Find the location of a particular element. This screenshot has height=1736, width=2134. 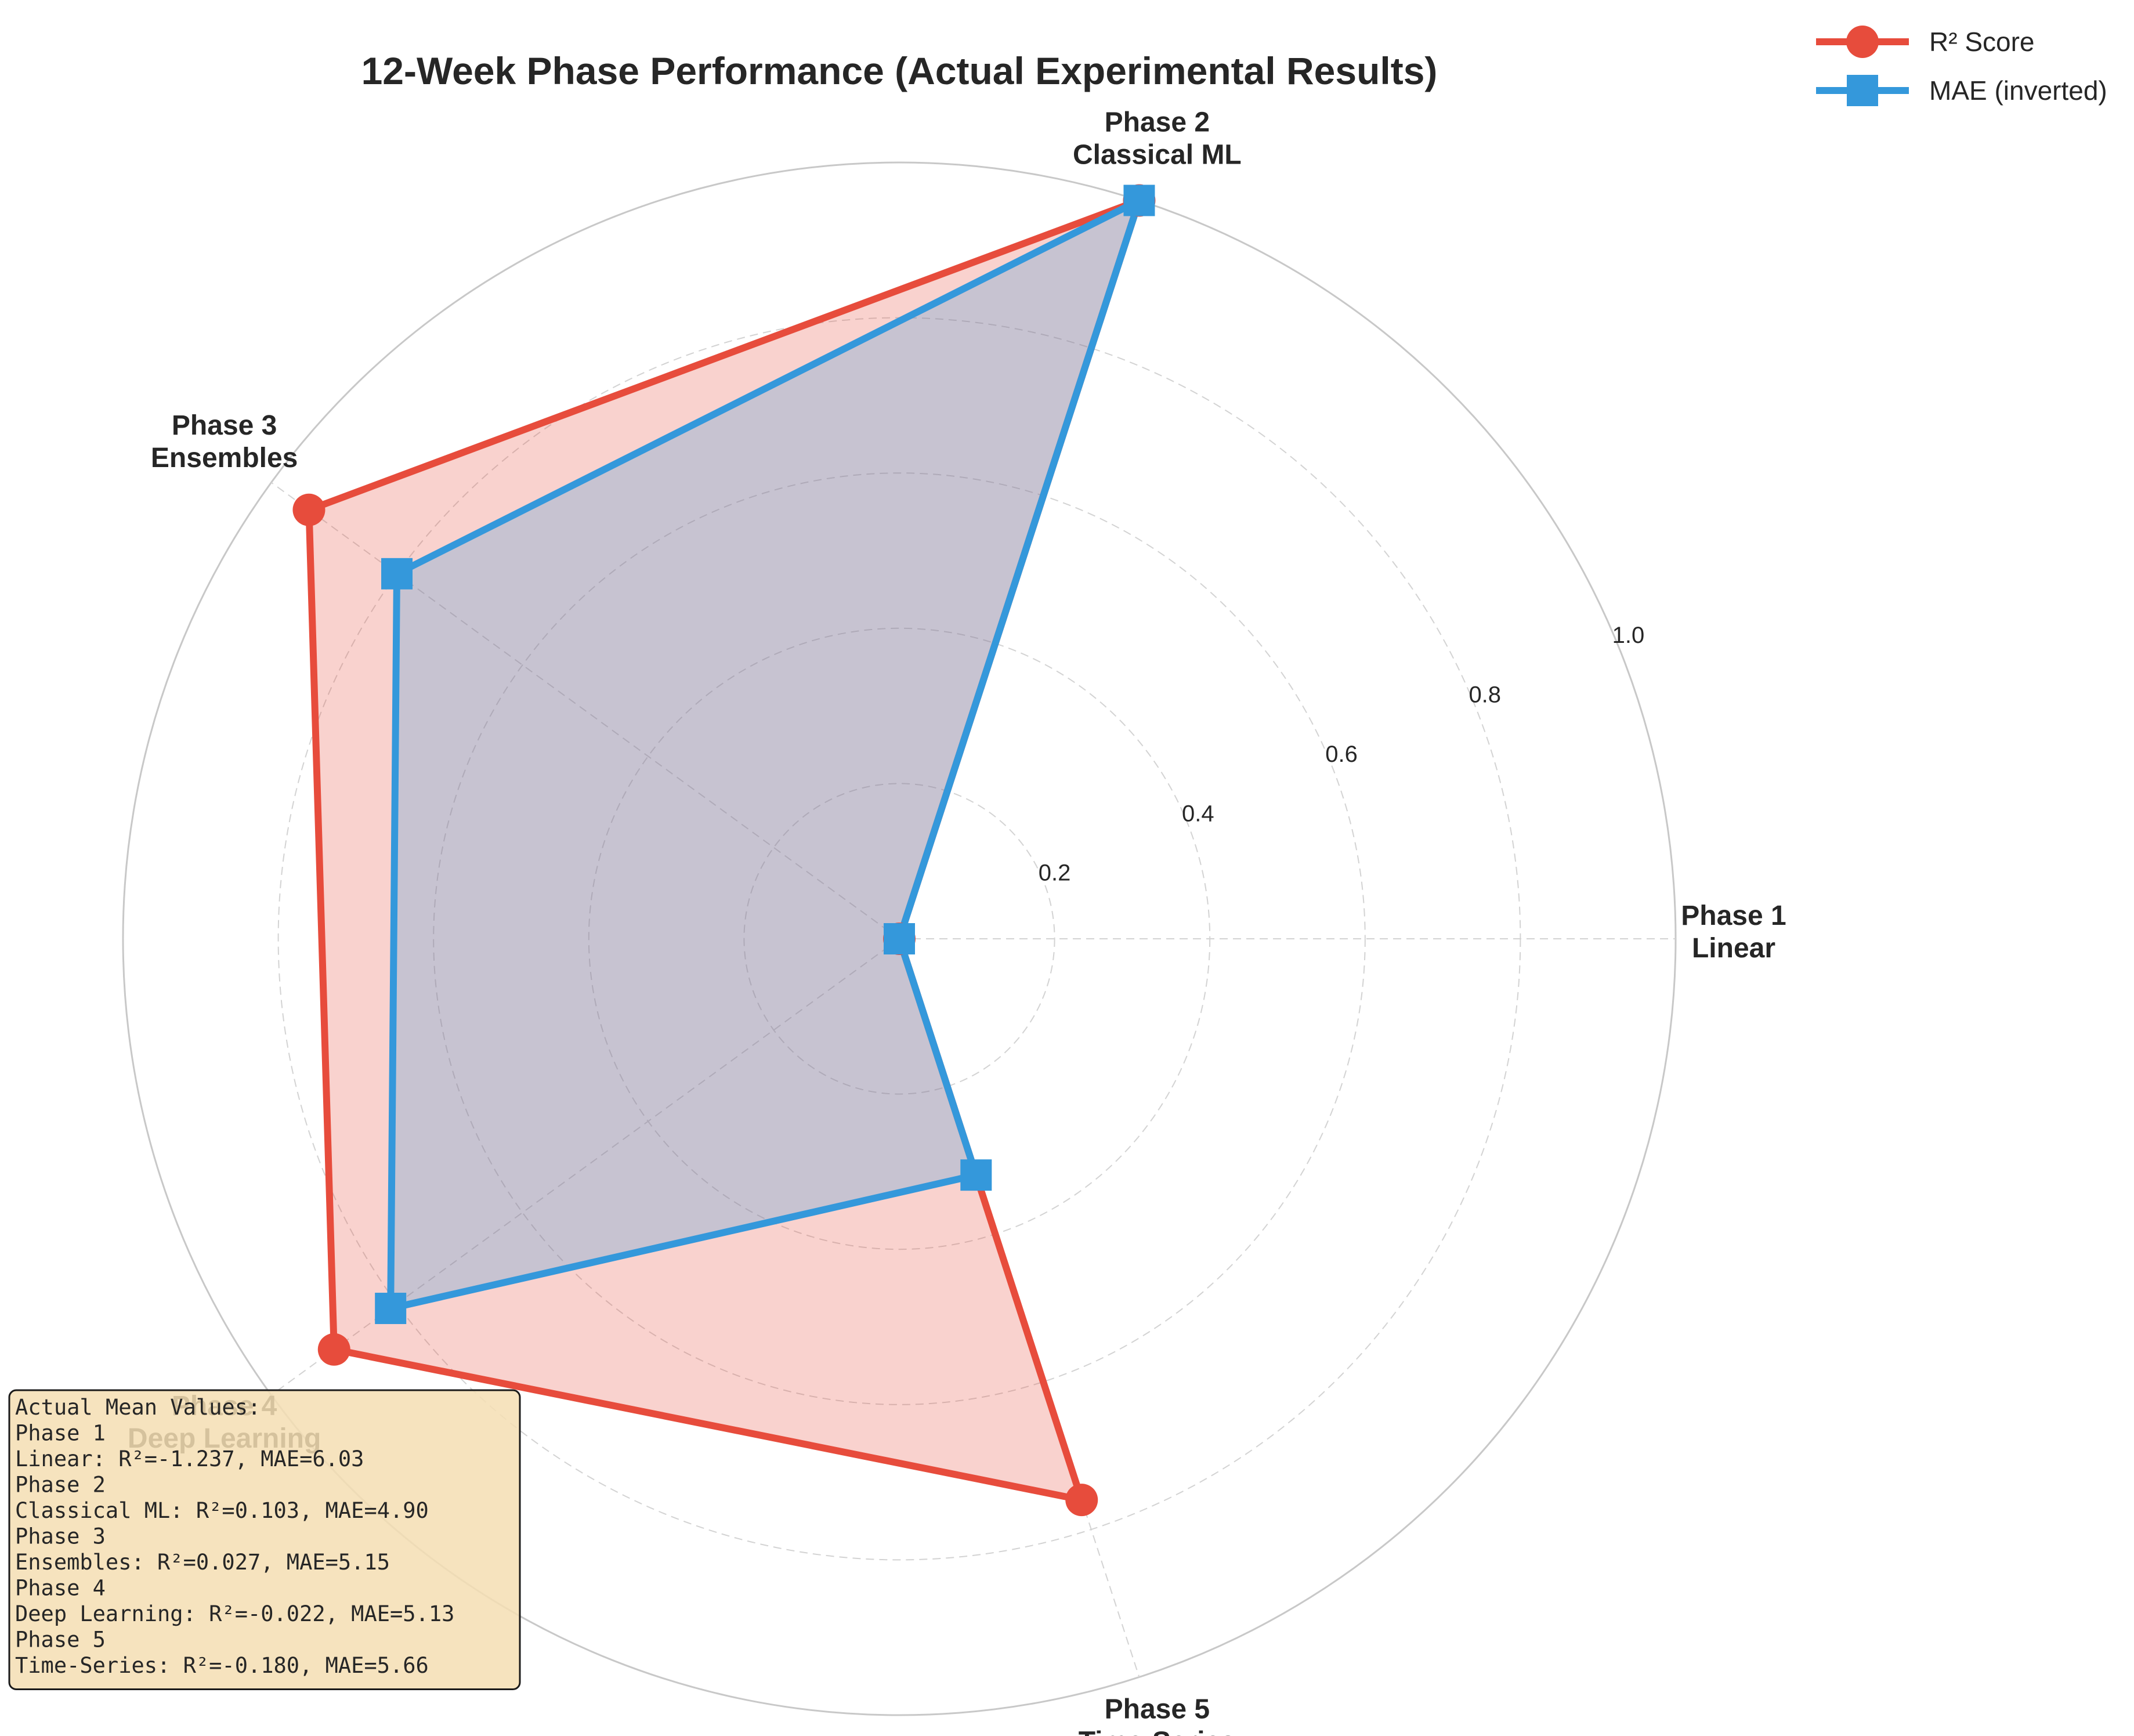

legend-label-2: MAE (inverted) is located at coordinates (2018, 90).